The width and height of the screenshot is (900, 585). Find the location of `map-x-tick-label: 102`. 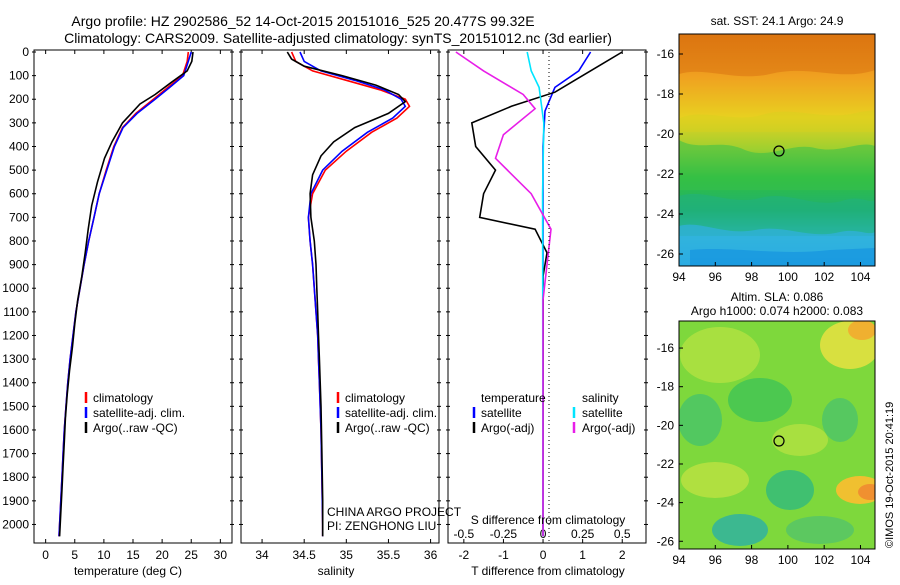

map-x-tick-label: 102 is located at coordinates (824, 560).